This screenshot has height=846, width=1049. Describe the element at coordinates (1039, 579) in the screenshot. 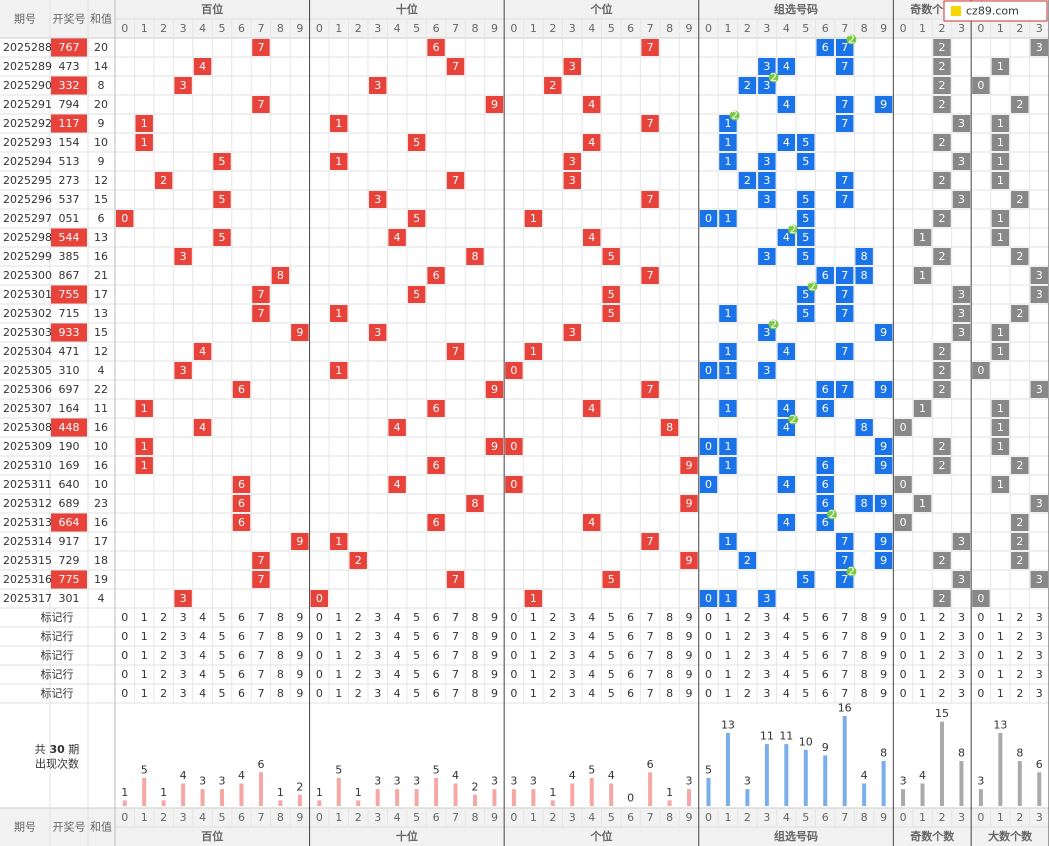

I see `big-count: 3` at that location.